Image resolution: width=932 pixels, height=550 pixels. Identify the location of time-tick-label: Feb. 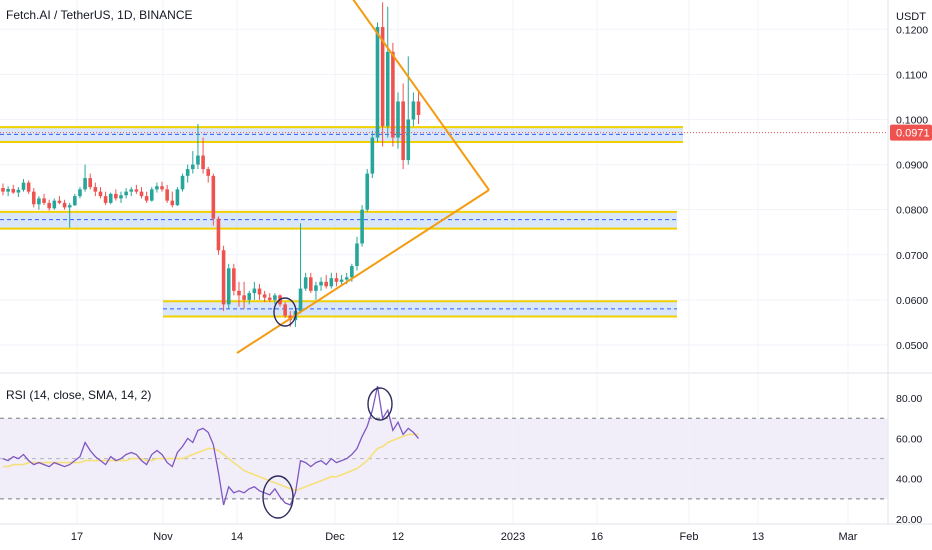
(689, 537).